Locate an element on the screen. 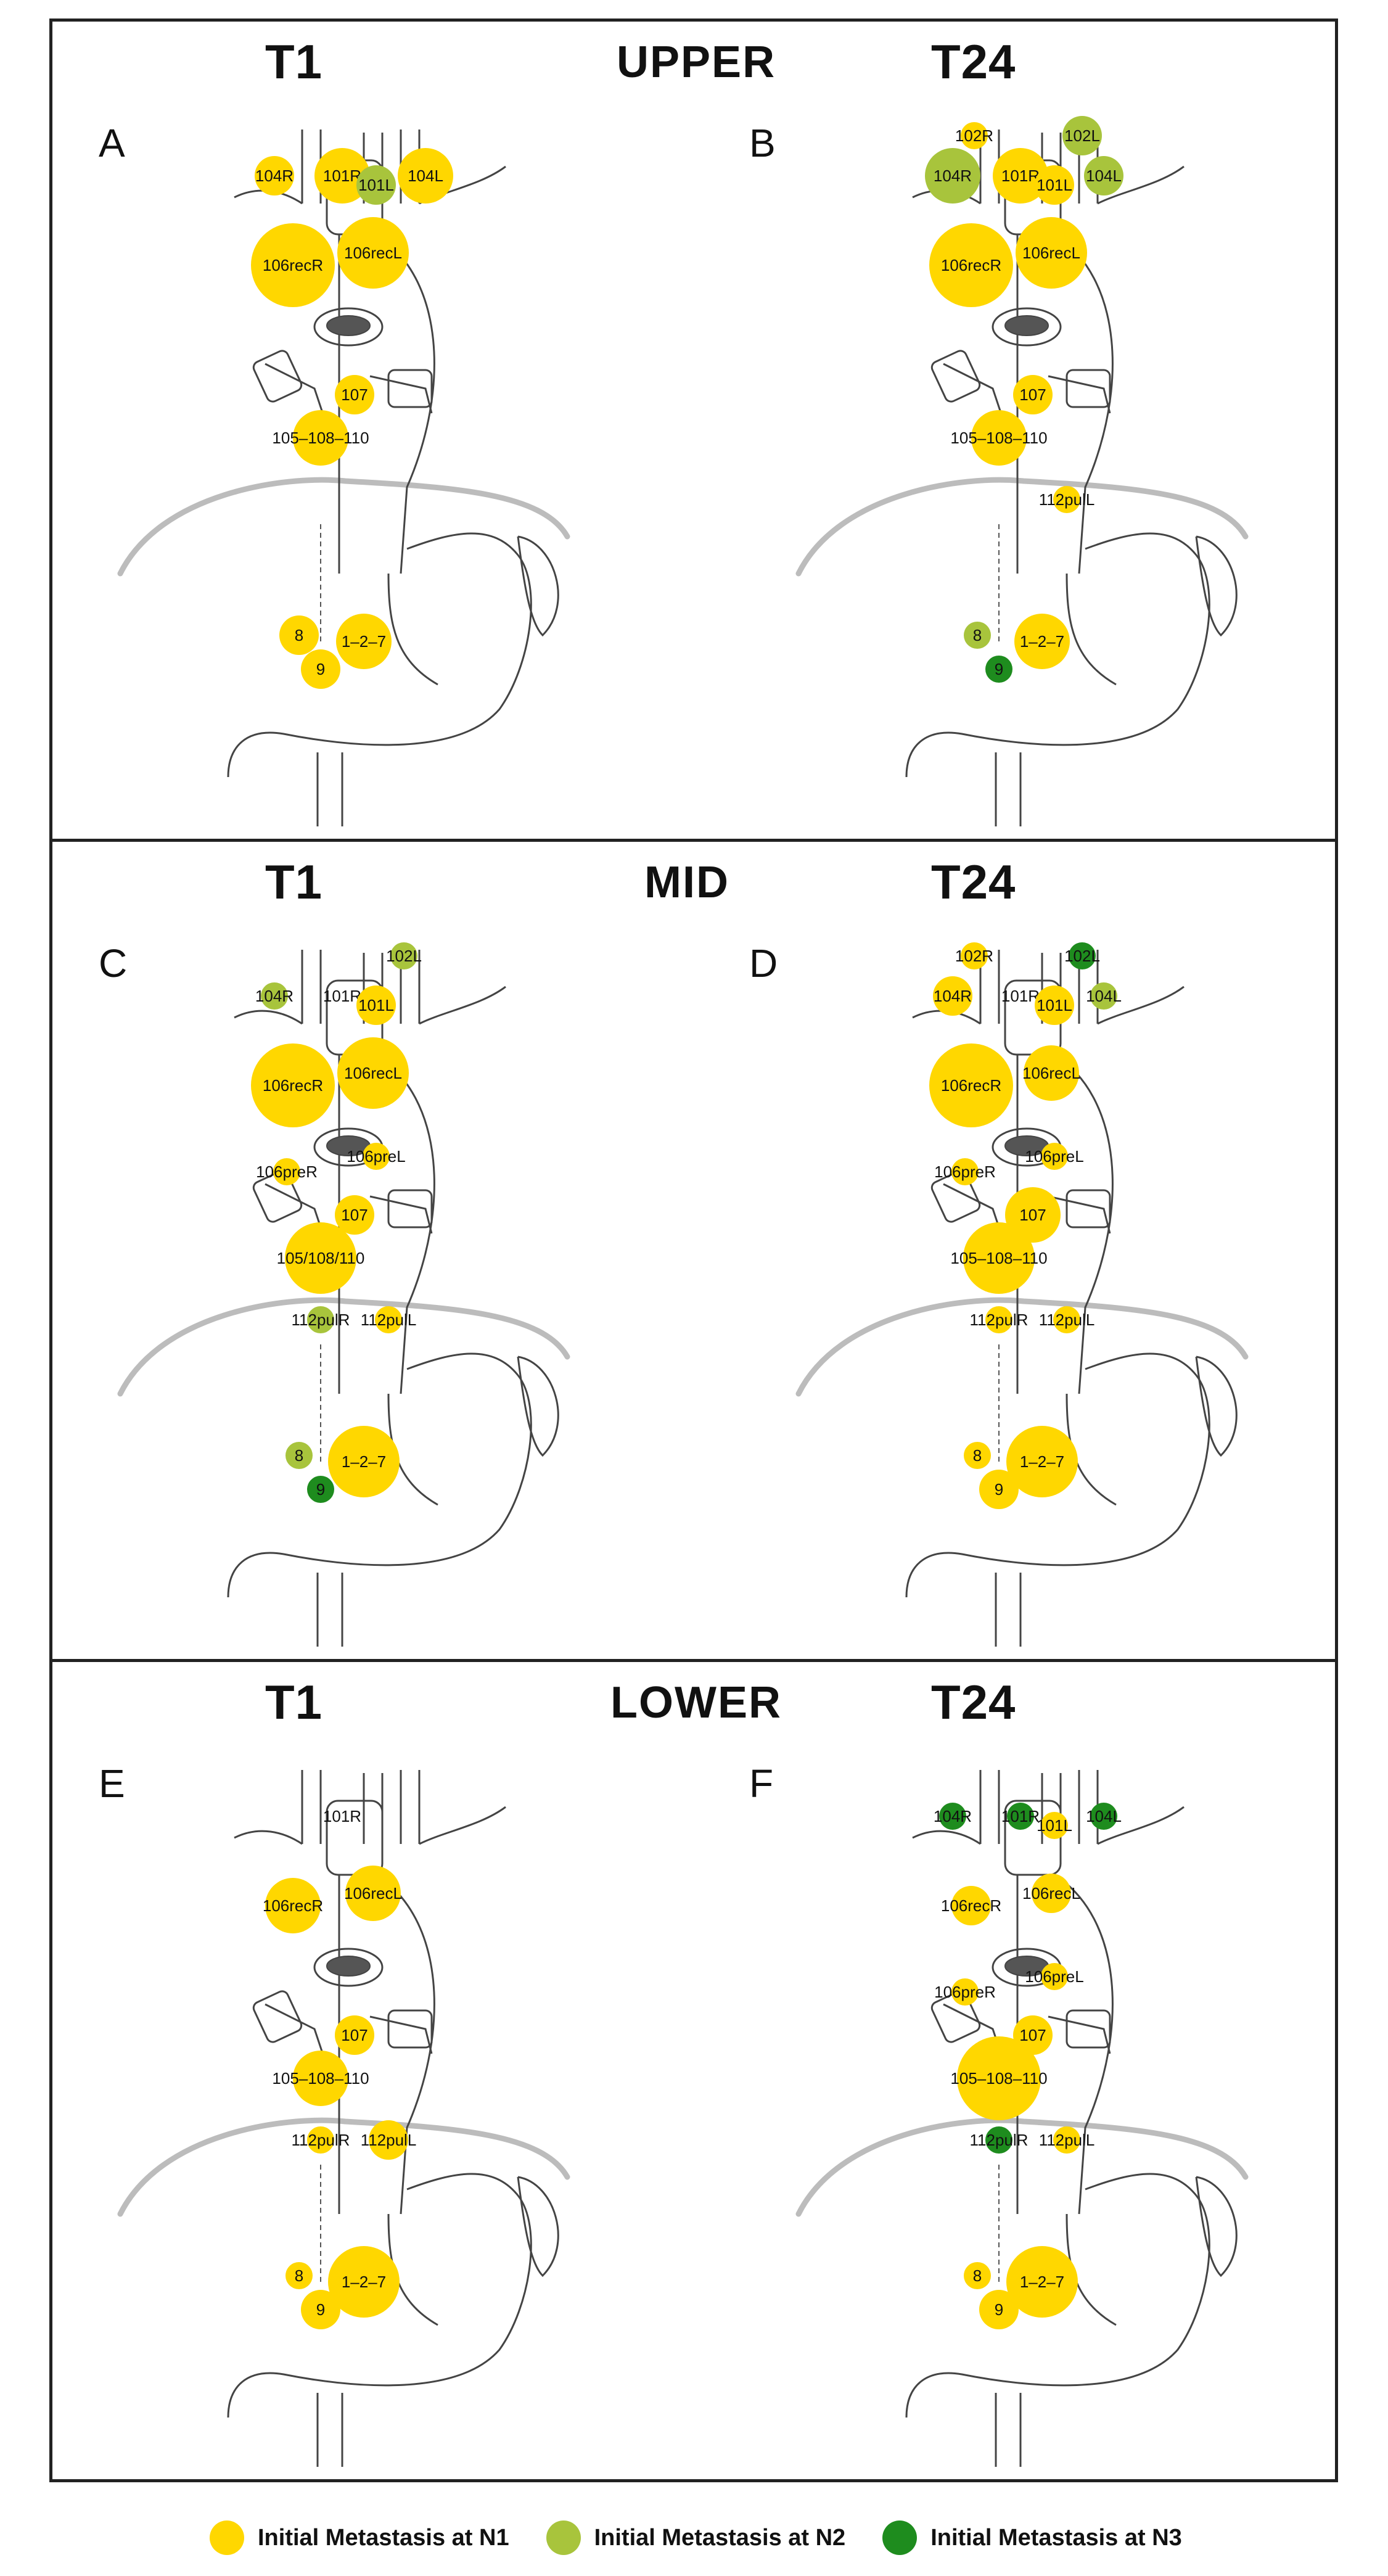 This screenshot has height=2576, width=1388. trachea is located at coordinates (1033, 1838).